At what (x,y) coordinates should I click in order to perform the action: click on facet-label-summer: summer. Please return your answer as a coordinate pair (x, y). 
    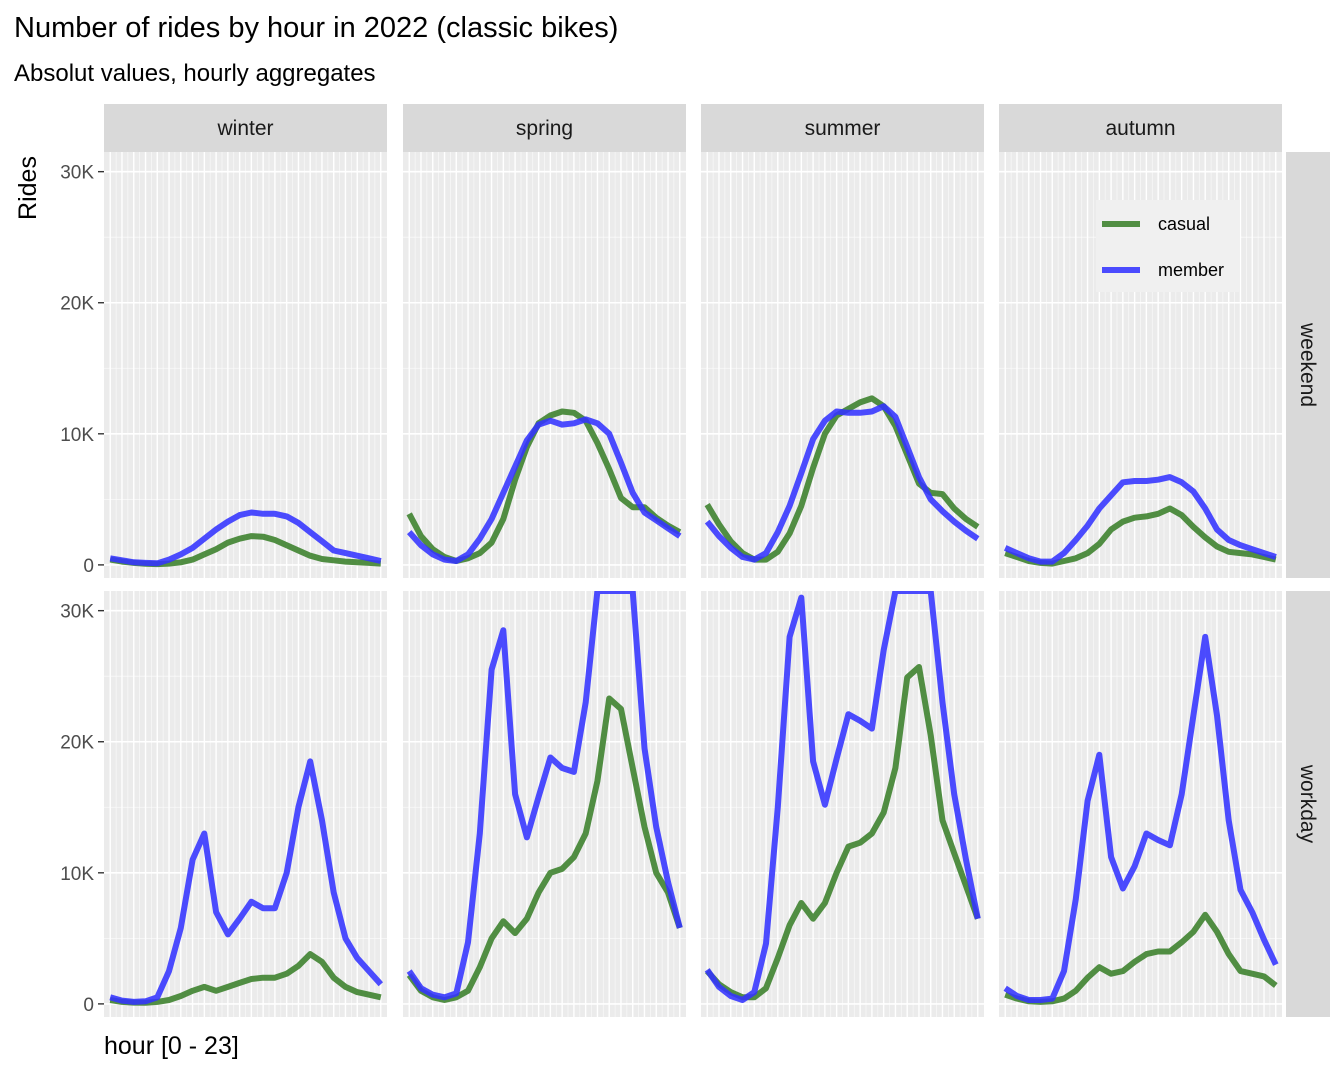
    Looking at the image, I should click on (843, 128).